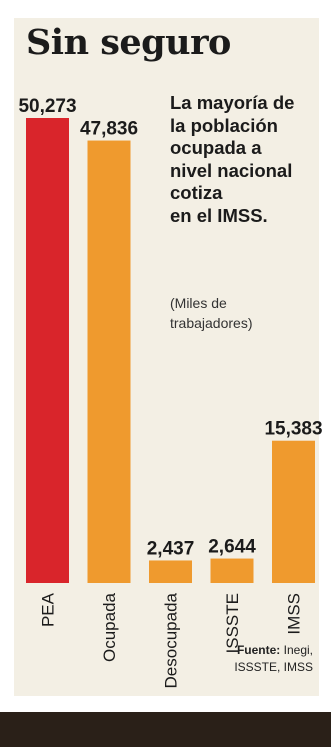 This screenshot has height=747, width=331. I want to click on description-line: la población, so click(224, 125).